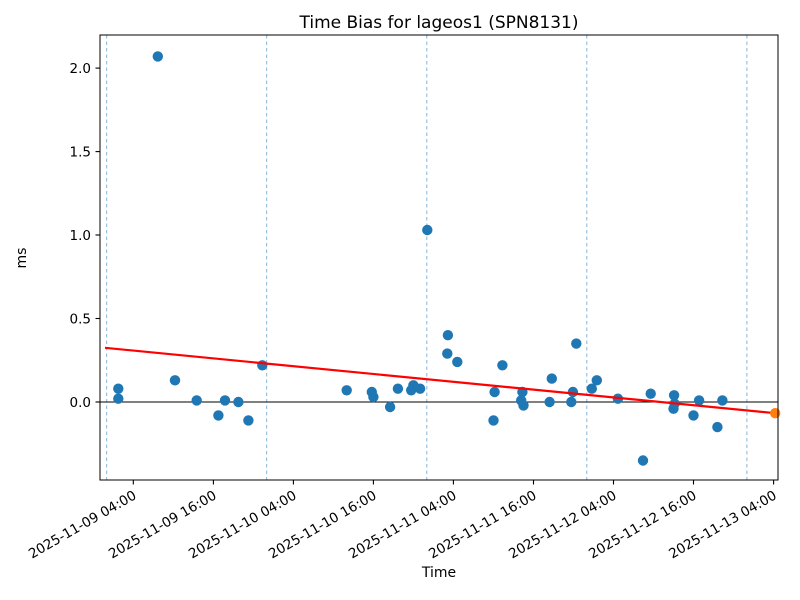  Describe the element at coordinates (22, 258) in the screenshot. I see `y-axis-label: ms` at that location.